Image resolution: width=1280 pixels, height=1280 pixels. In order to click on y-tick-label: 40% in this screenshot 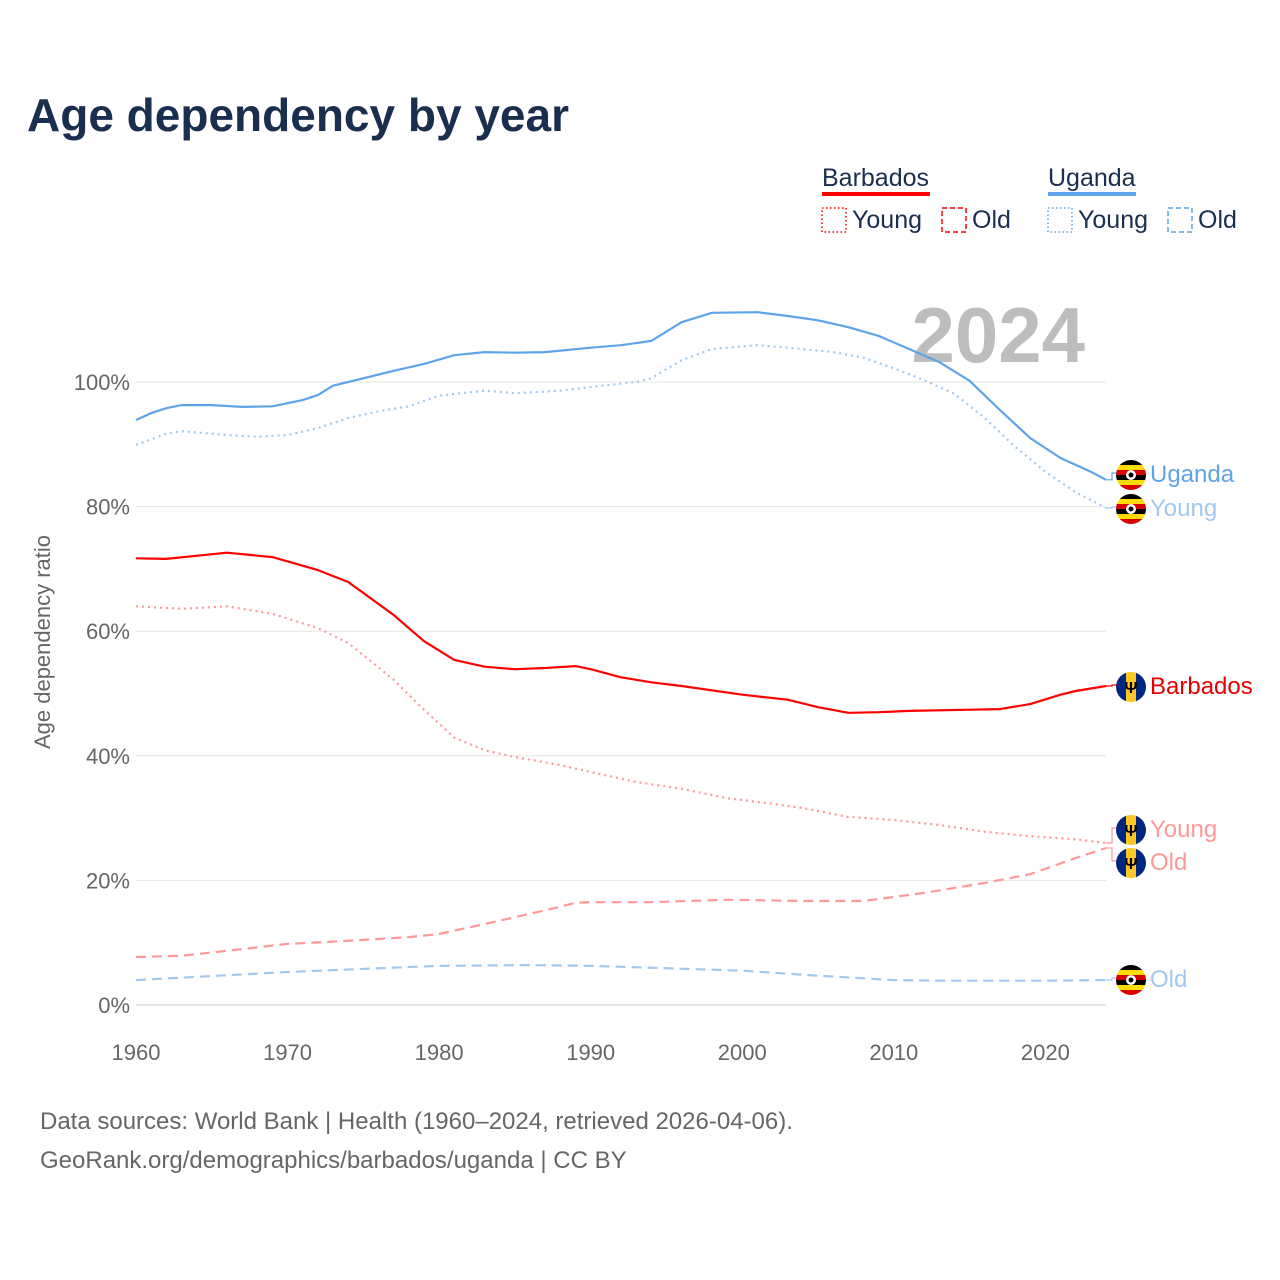, I will do `click(108, 756)`.